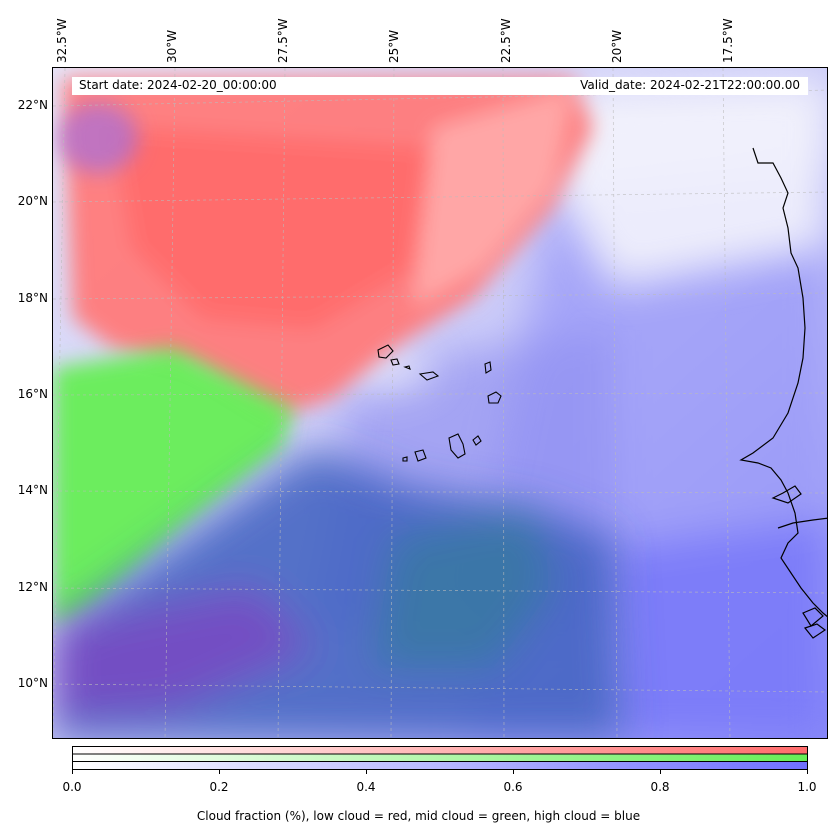  I want to click on lon-label-17-5w: 17.5°W, so click(728, 40).